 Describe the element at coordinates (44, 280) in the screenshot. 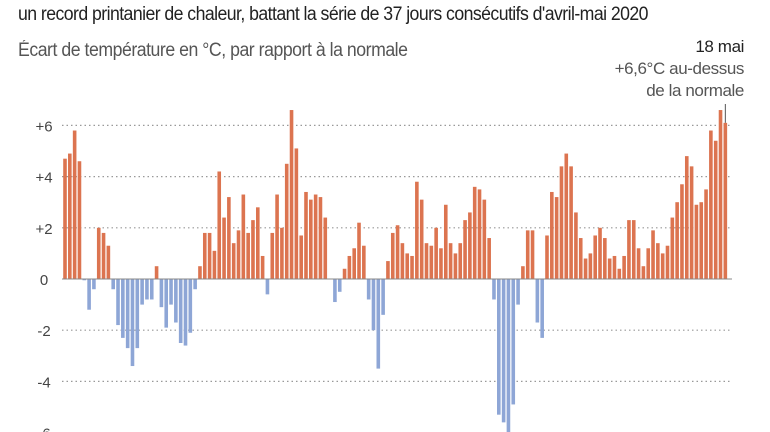

I see `y-tick-label: 0` at that location.